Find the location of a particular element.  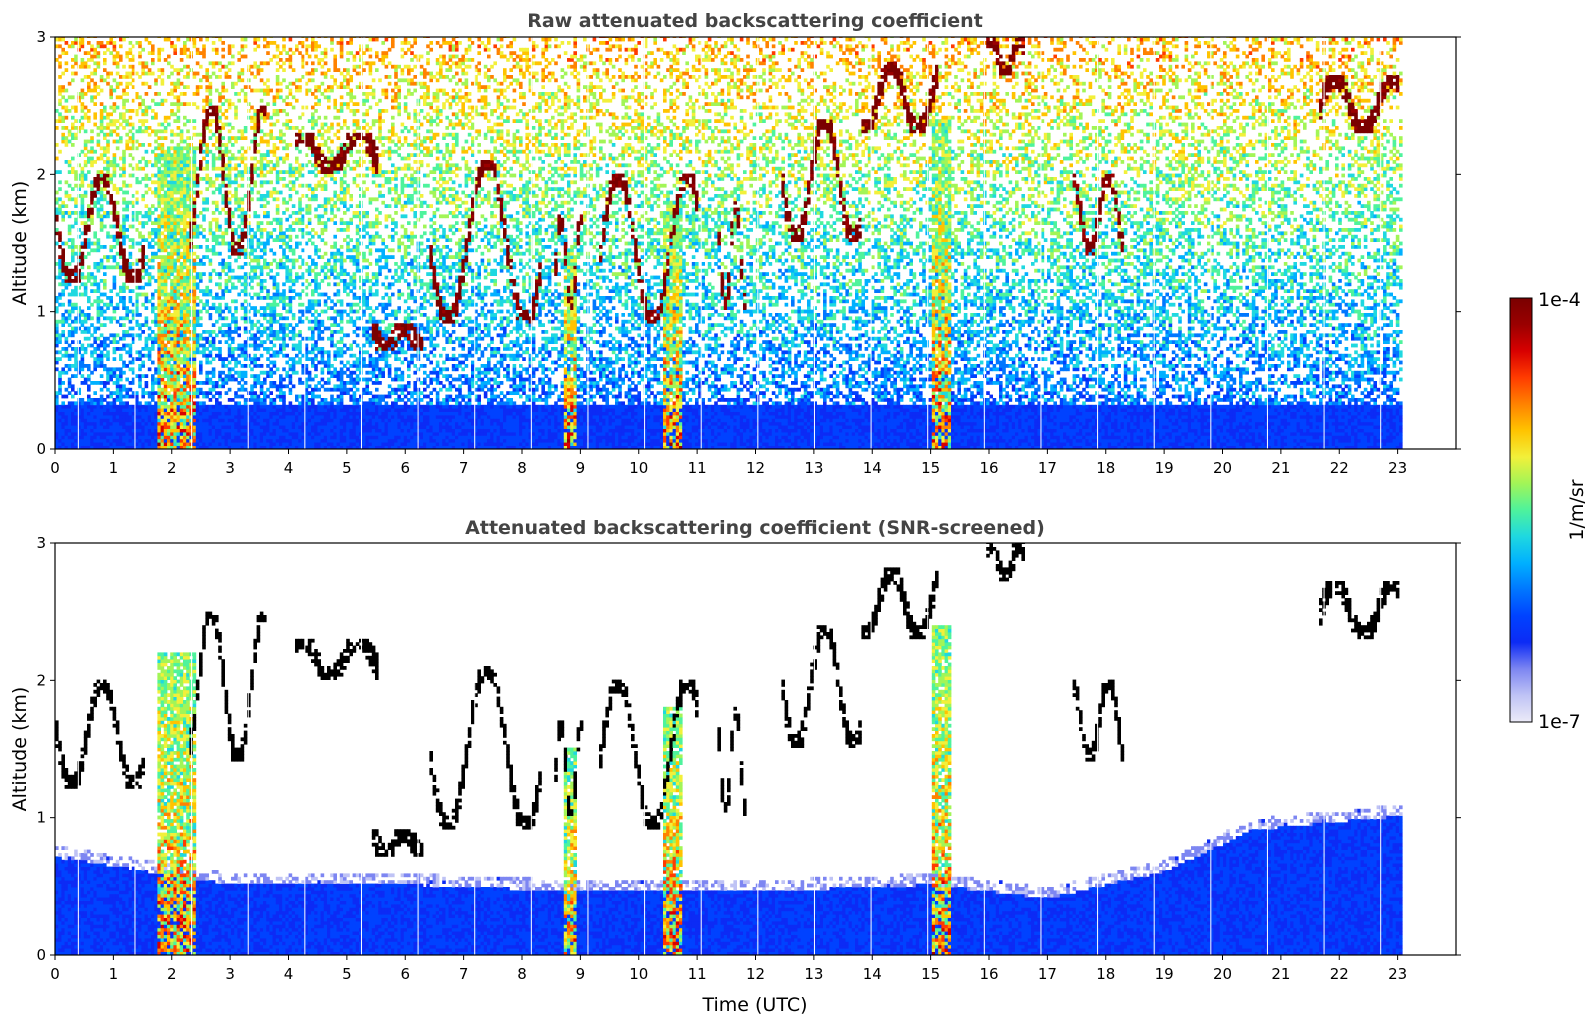

colorbar-max-label: 1e-4 is located at coordinates (1559, 300).